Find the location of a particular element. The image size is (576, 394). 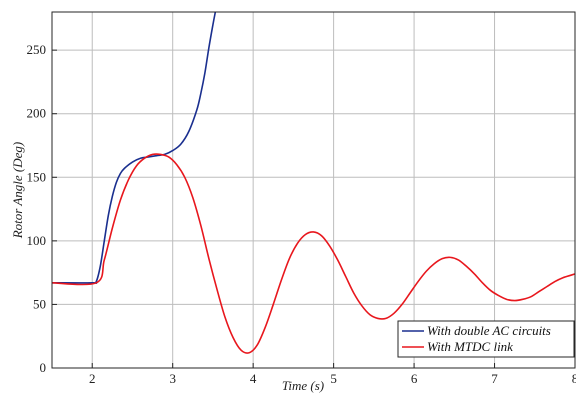

y-tick-label: 100 is located at coordinates (37, 240).